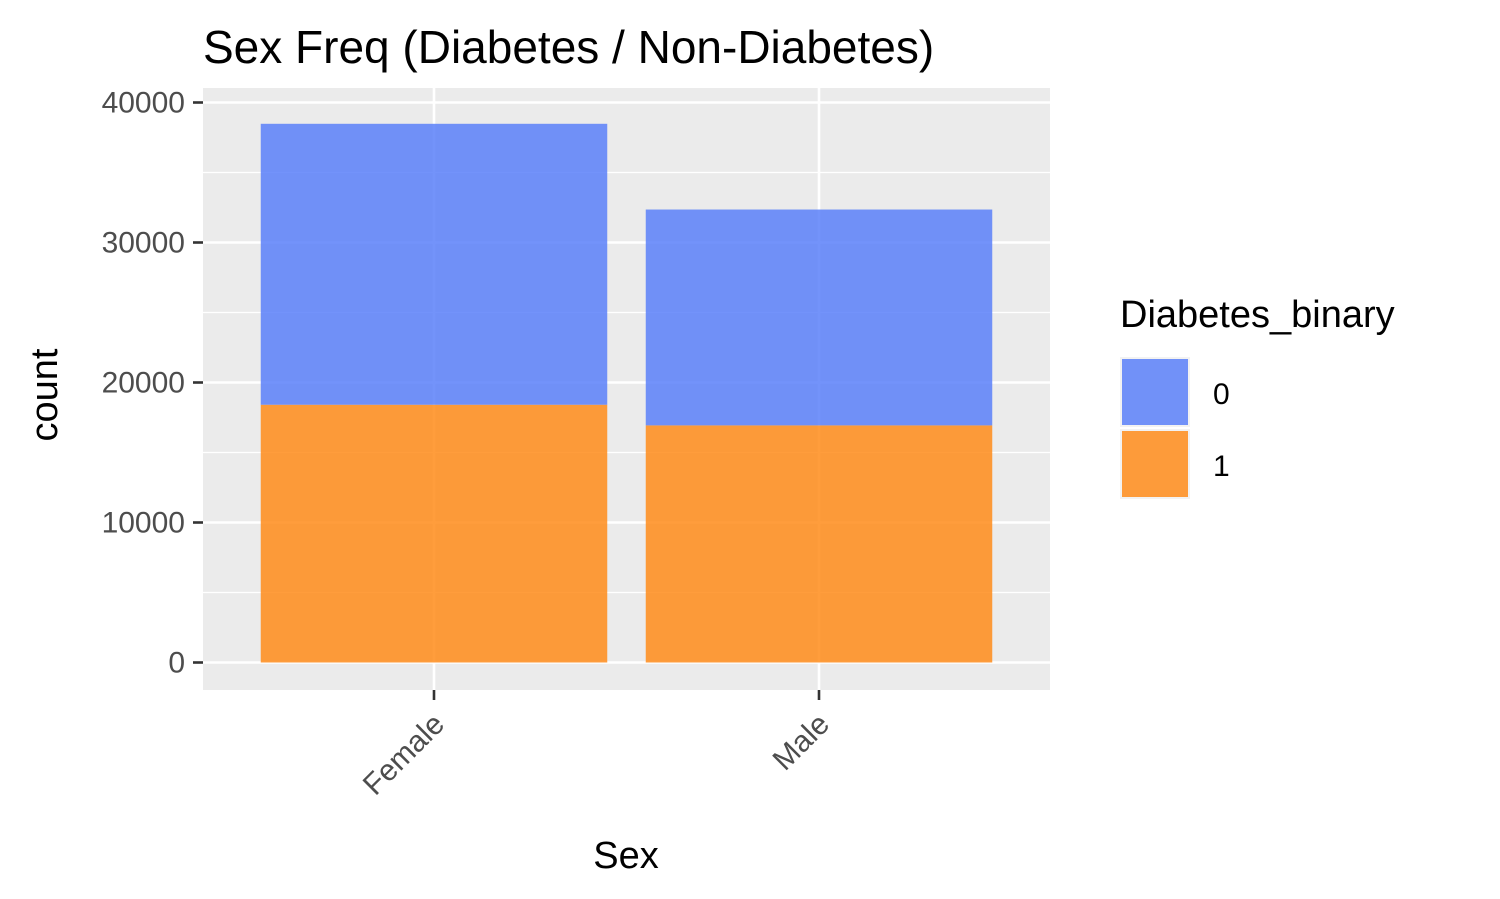 This screenshot has width=1500, height=899. Describe the element at coordinates (568, 47) in the screenshot. I see `chart-title: Sex Freq (Diabetes / Non-Diabetes)` at that location.